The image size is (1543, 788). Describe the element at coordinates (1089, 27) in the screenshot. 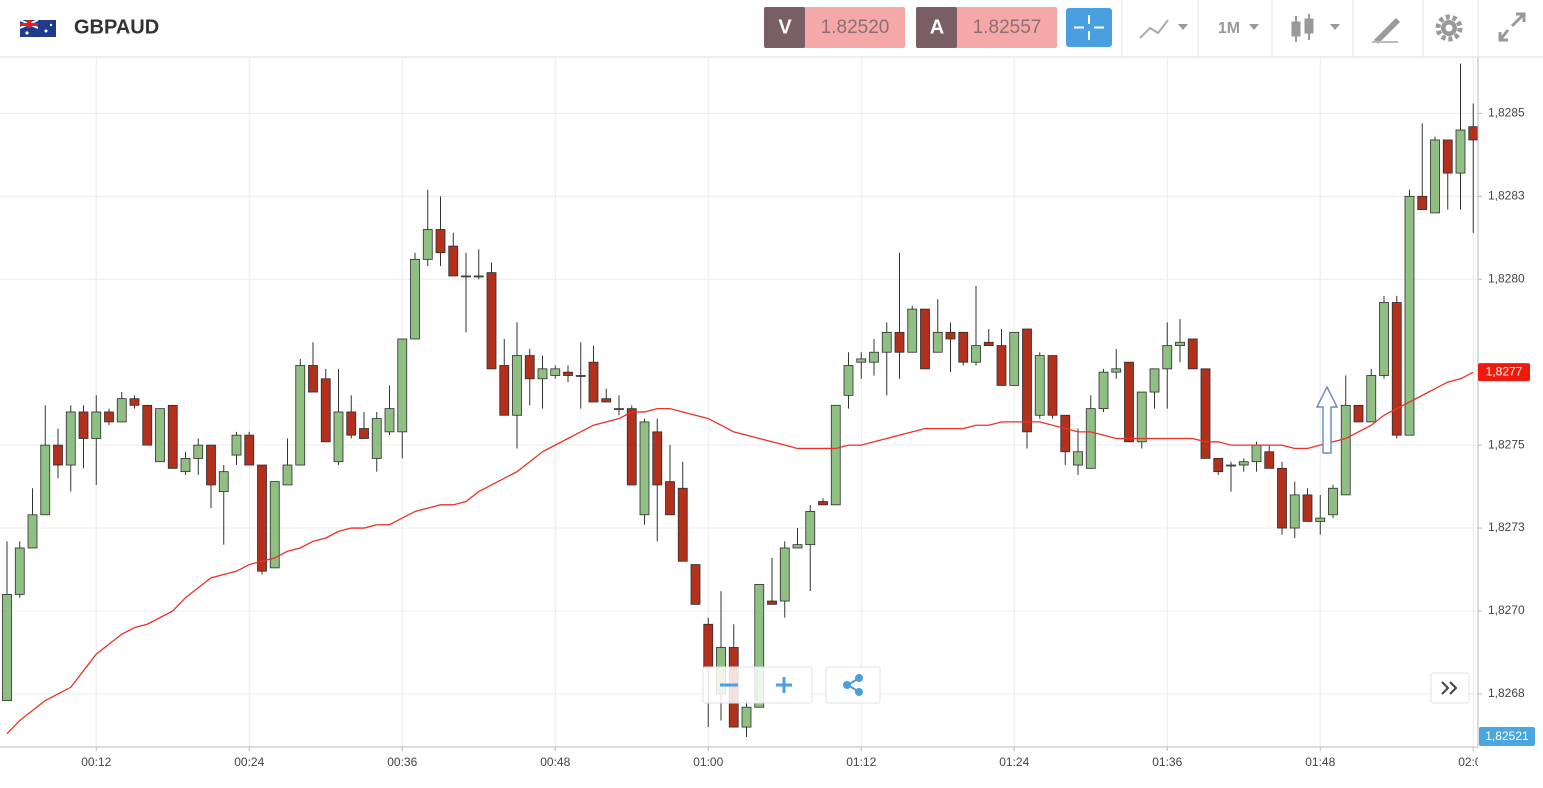

I see `crosshair-button` at that location.